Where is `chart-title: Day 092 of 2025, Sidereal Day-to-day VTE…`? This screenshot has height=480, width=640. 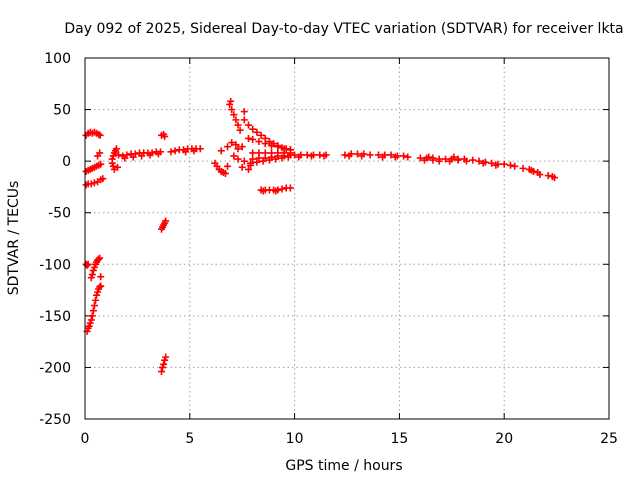 chart-title: Day 092 of 2025, Sidereal Day-to-day VTE… is located at coordinates (343, 29).